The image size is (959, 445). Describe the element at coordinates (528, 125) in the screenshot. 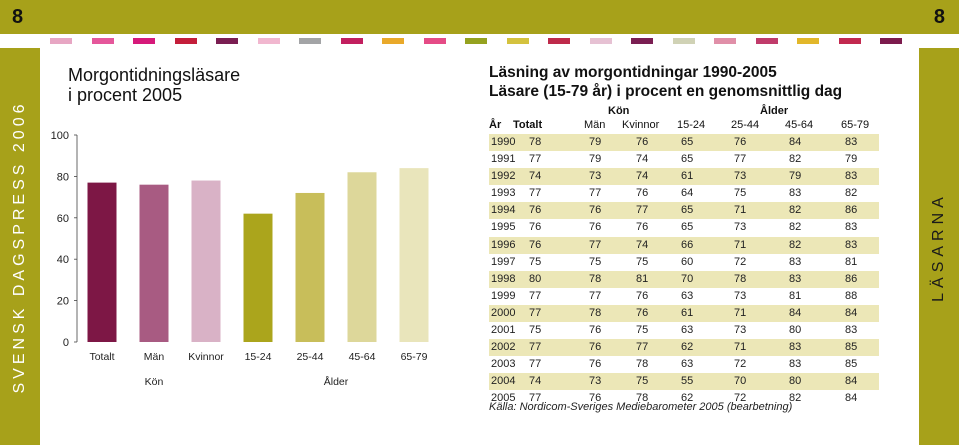

I see `table-column-header: Totalt` at that location.